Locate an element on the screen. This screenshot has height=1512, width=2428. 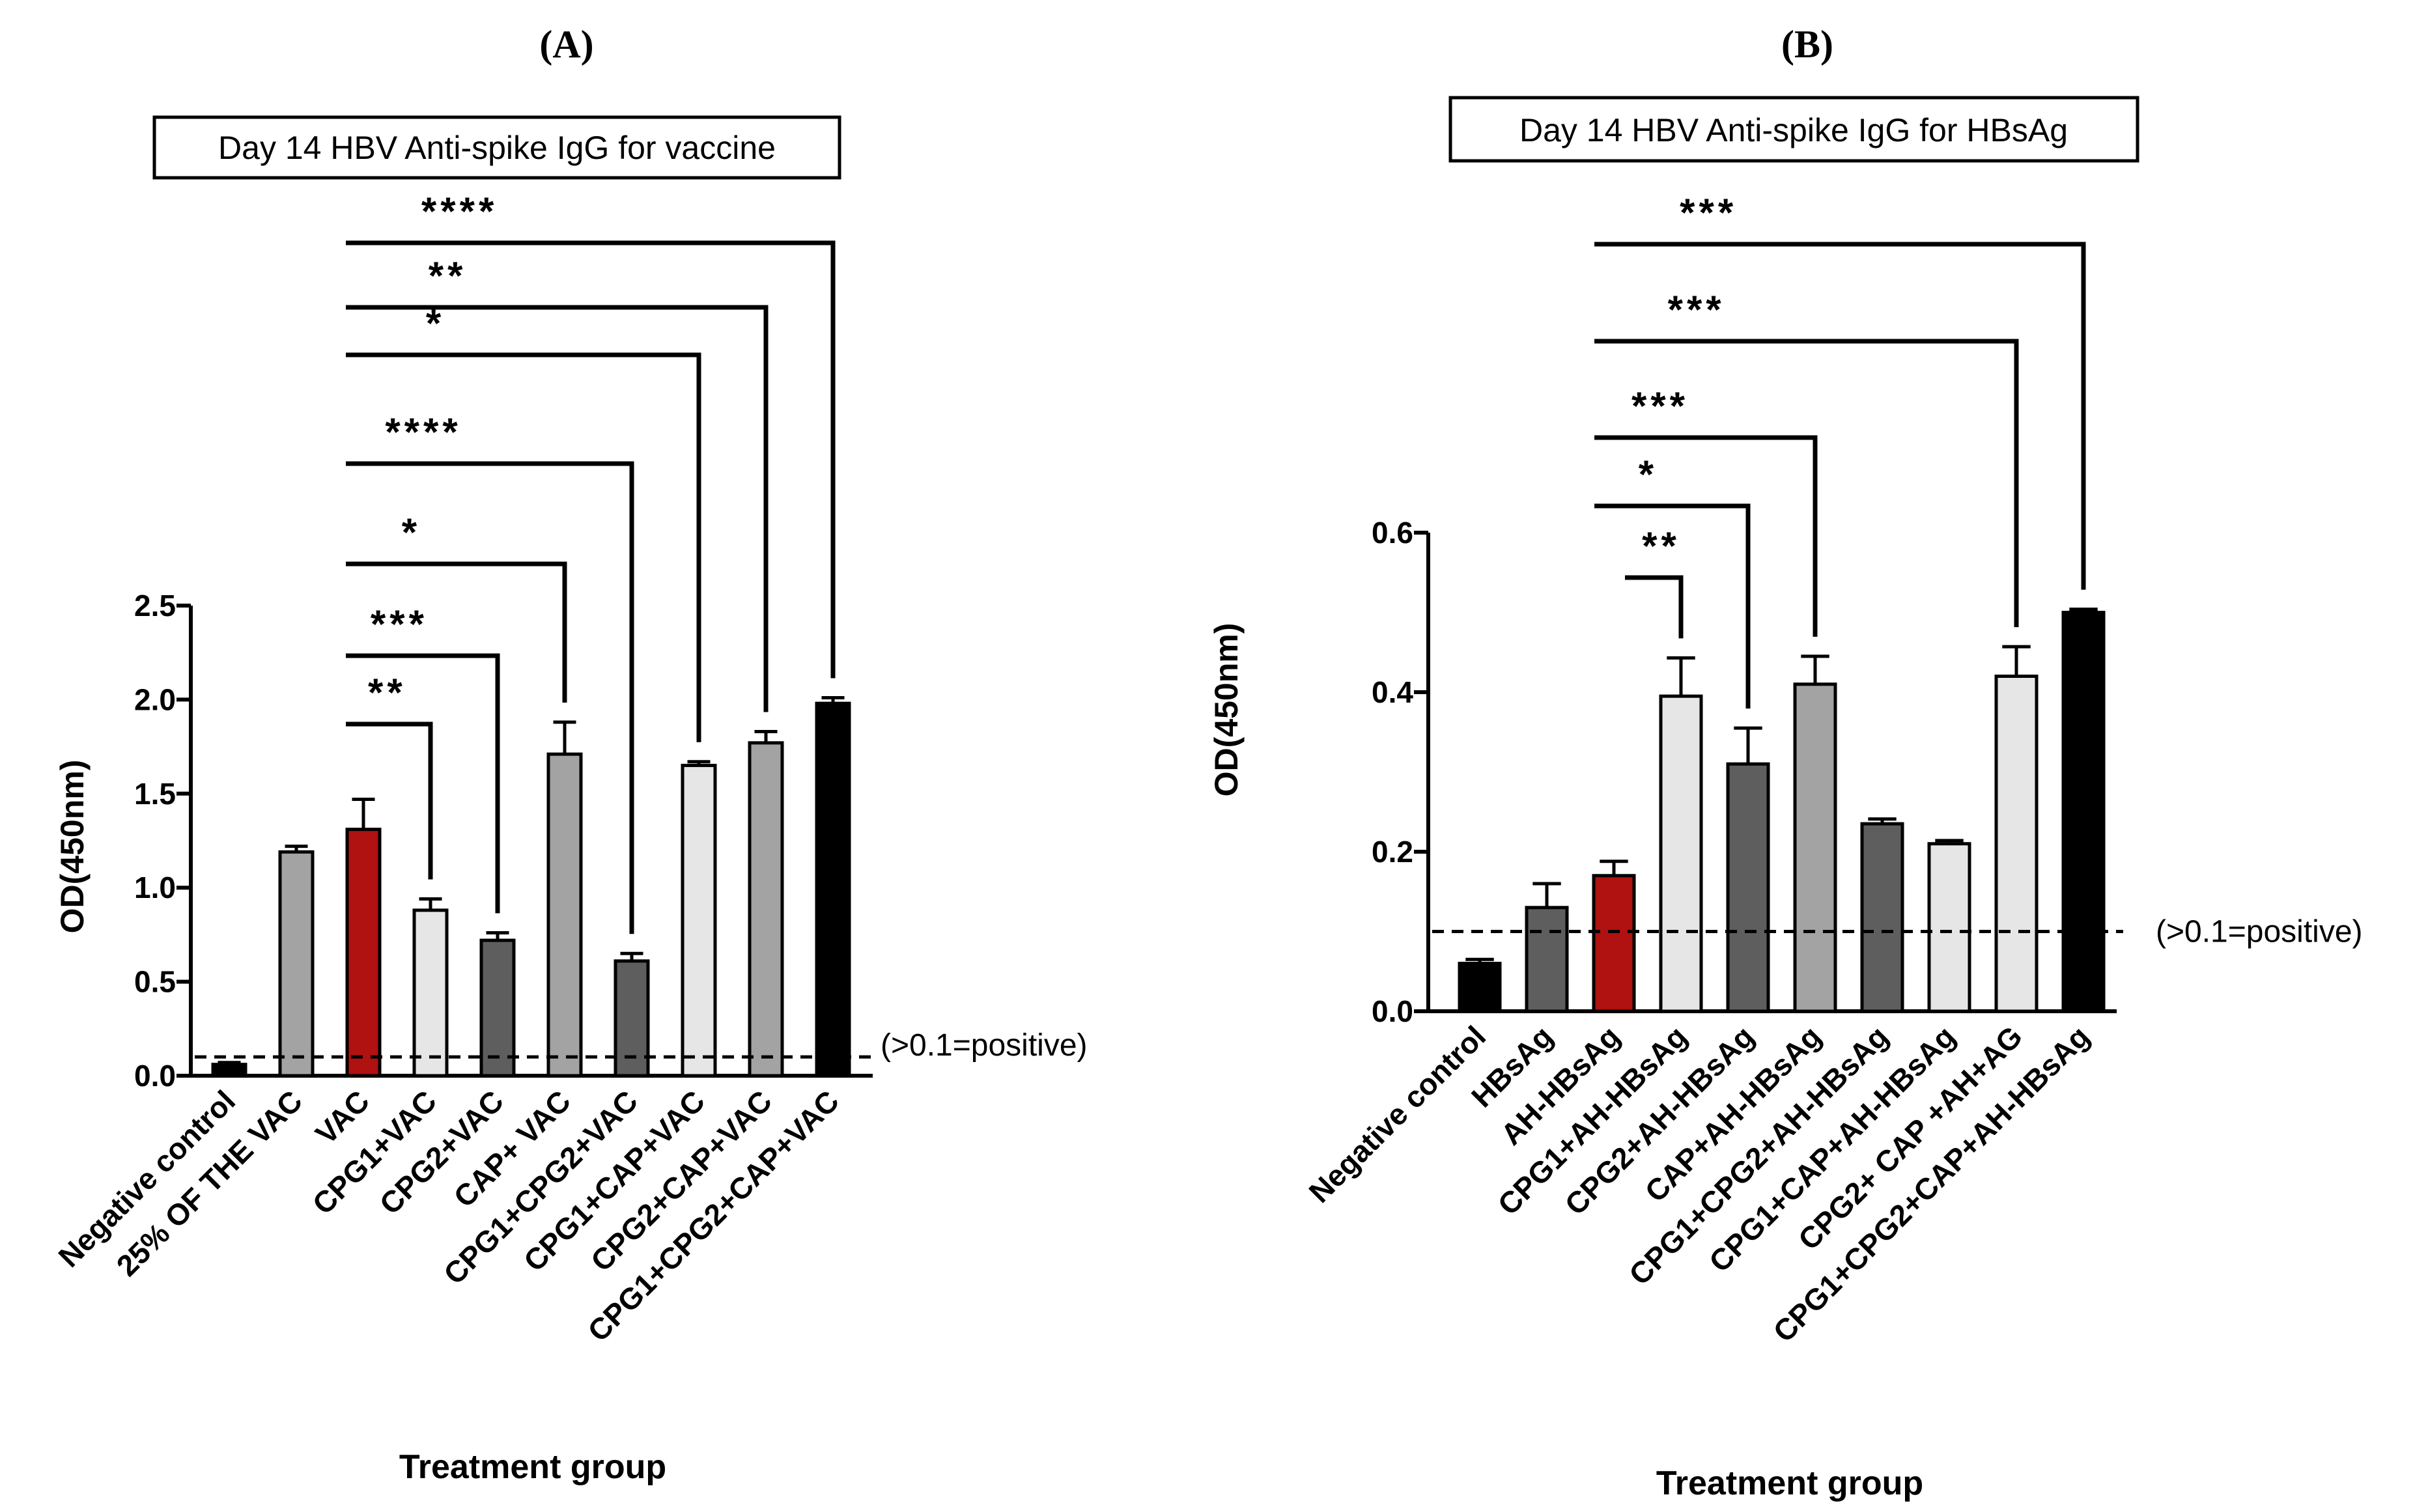
panel-a-ylabel: OD(450nm) is located at coordinates (72, 847).